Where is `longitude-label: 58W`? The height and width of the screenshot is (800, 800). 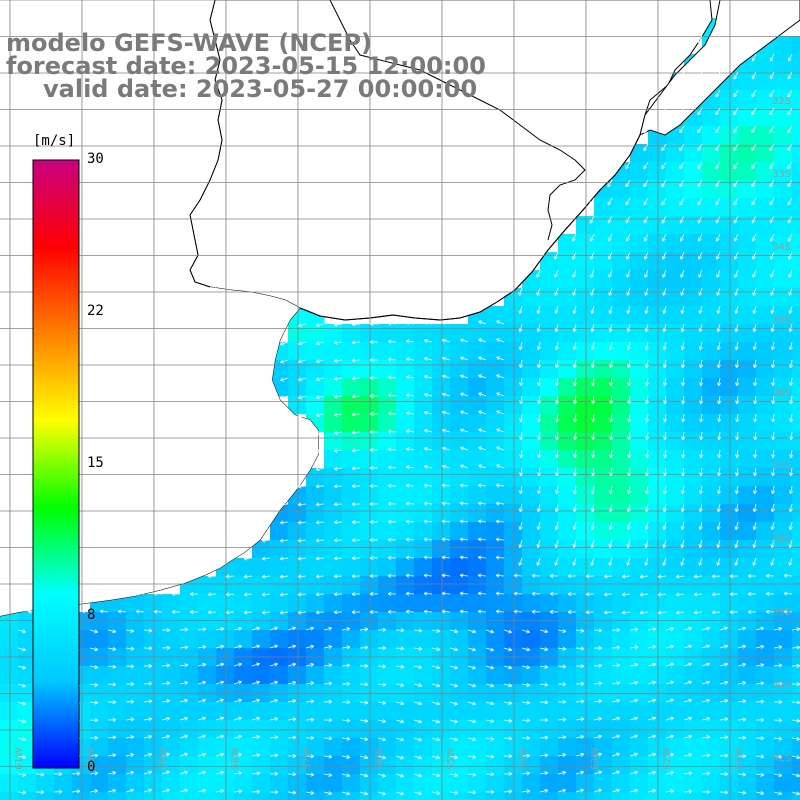 longitude-label: 58W is located at coordinates (235, 758).